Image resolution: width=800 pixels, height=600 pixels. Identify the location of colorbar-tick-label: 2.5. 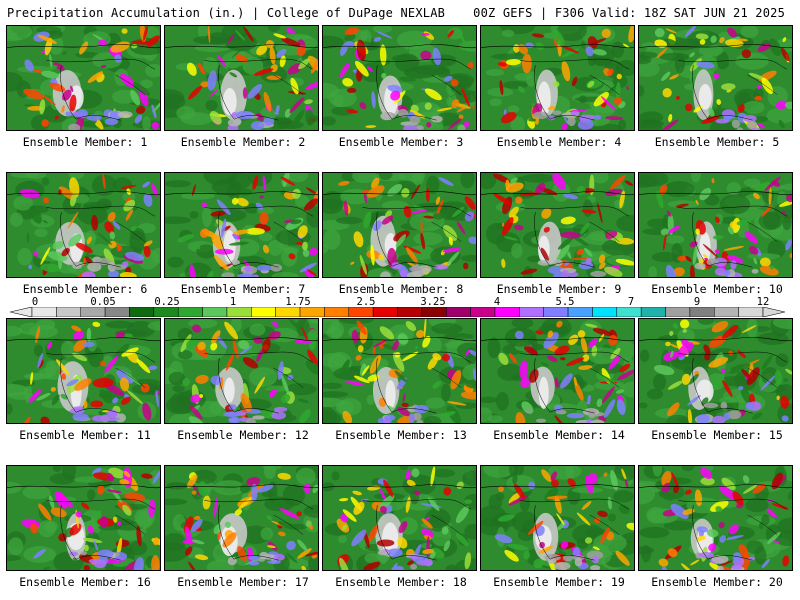
(366, 302).